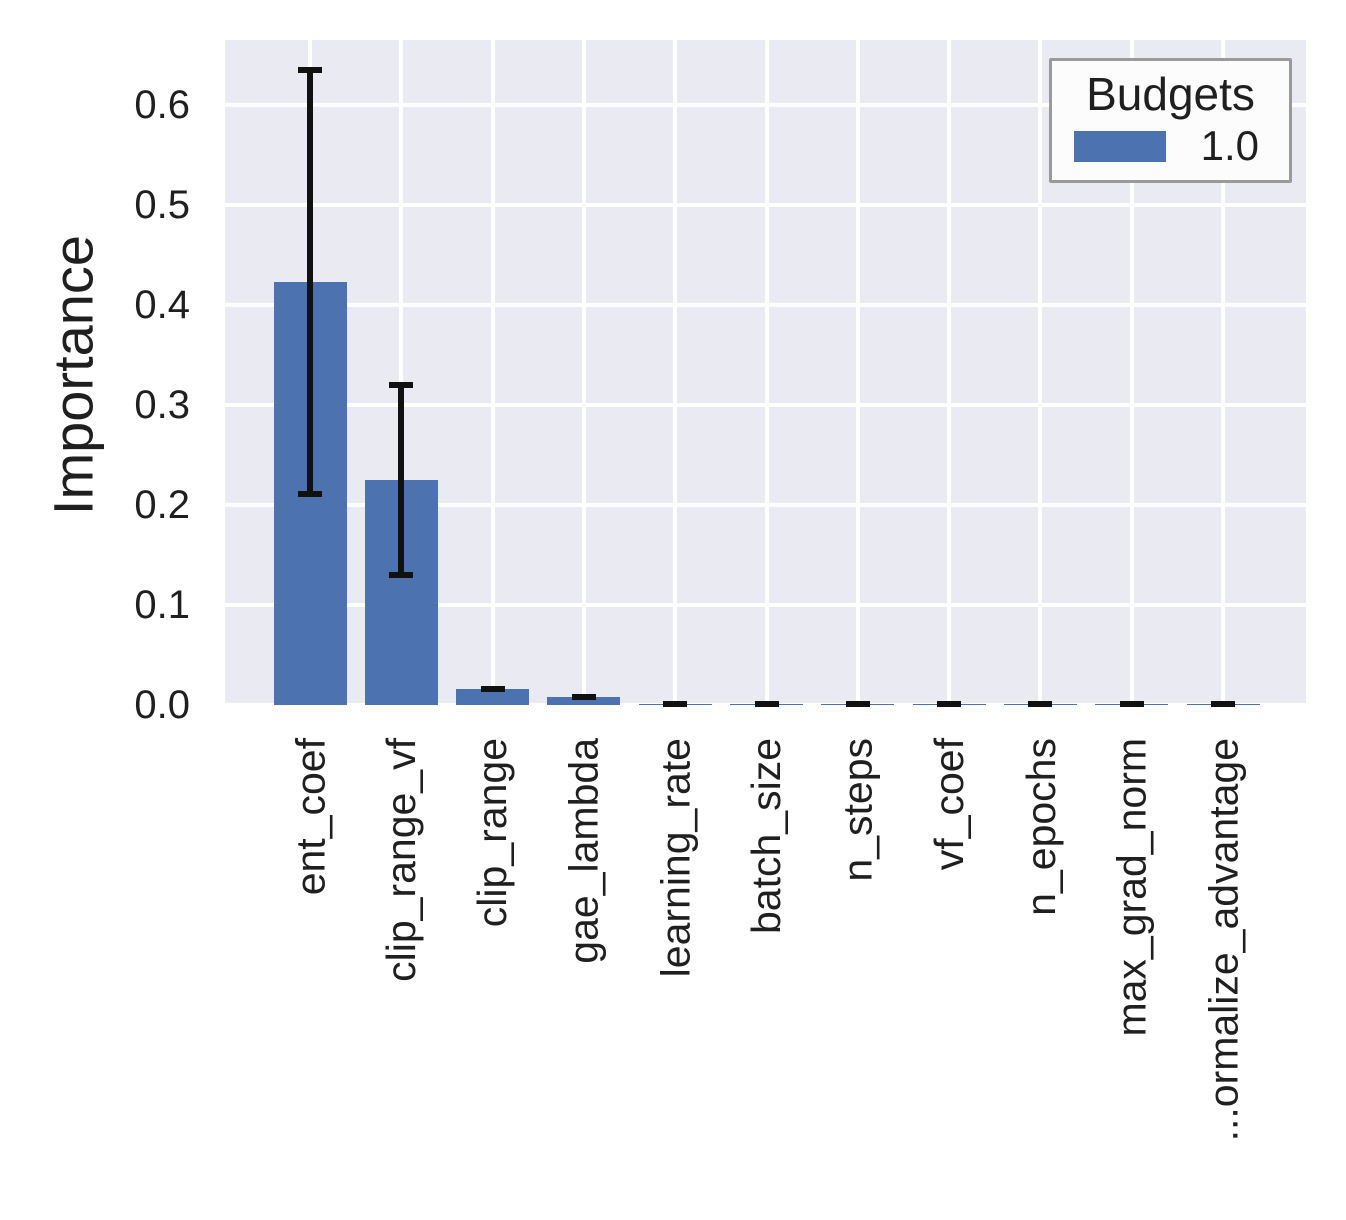 The height and width of the screenshot is (1220, 1346). Describe the element at coordinates (162, 605) in the screenshot. I see `y-tick-label: 0.1` at that location.